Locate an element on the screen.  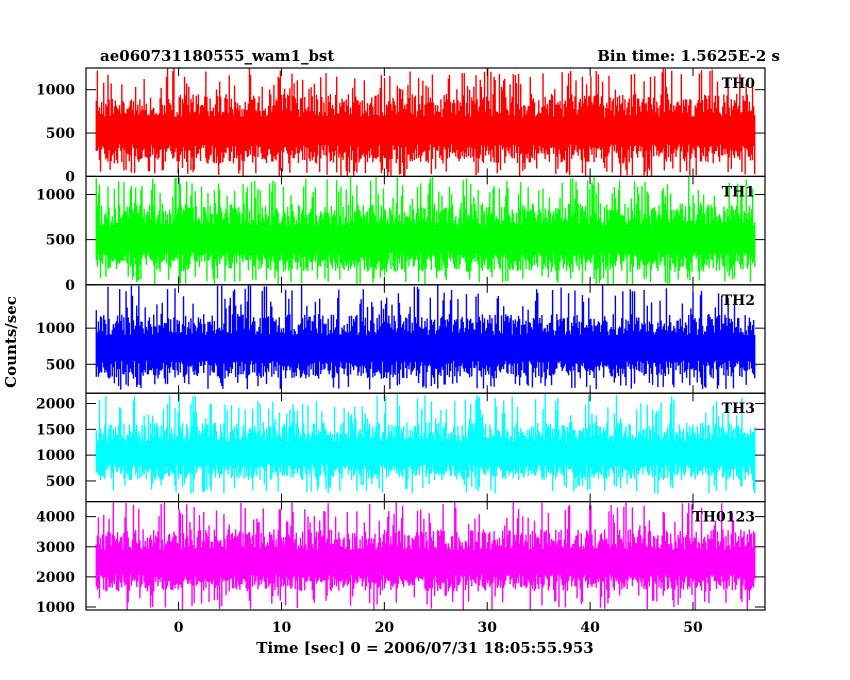
x-tick-label: 20 is located at coordinates (385, 628).